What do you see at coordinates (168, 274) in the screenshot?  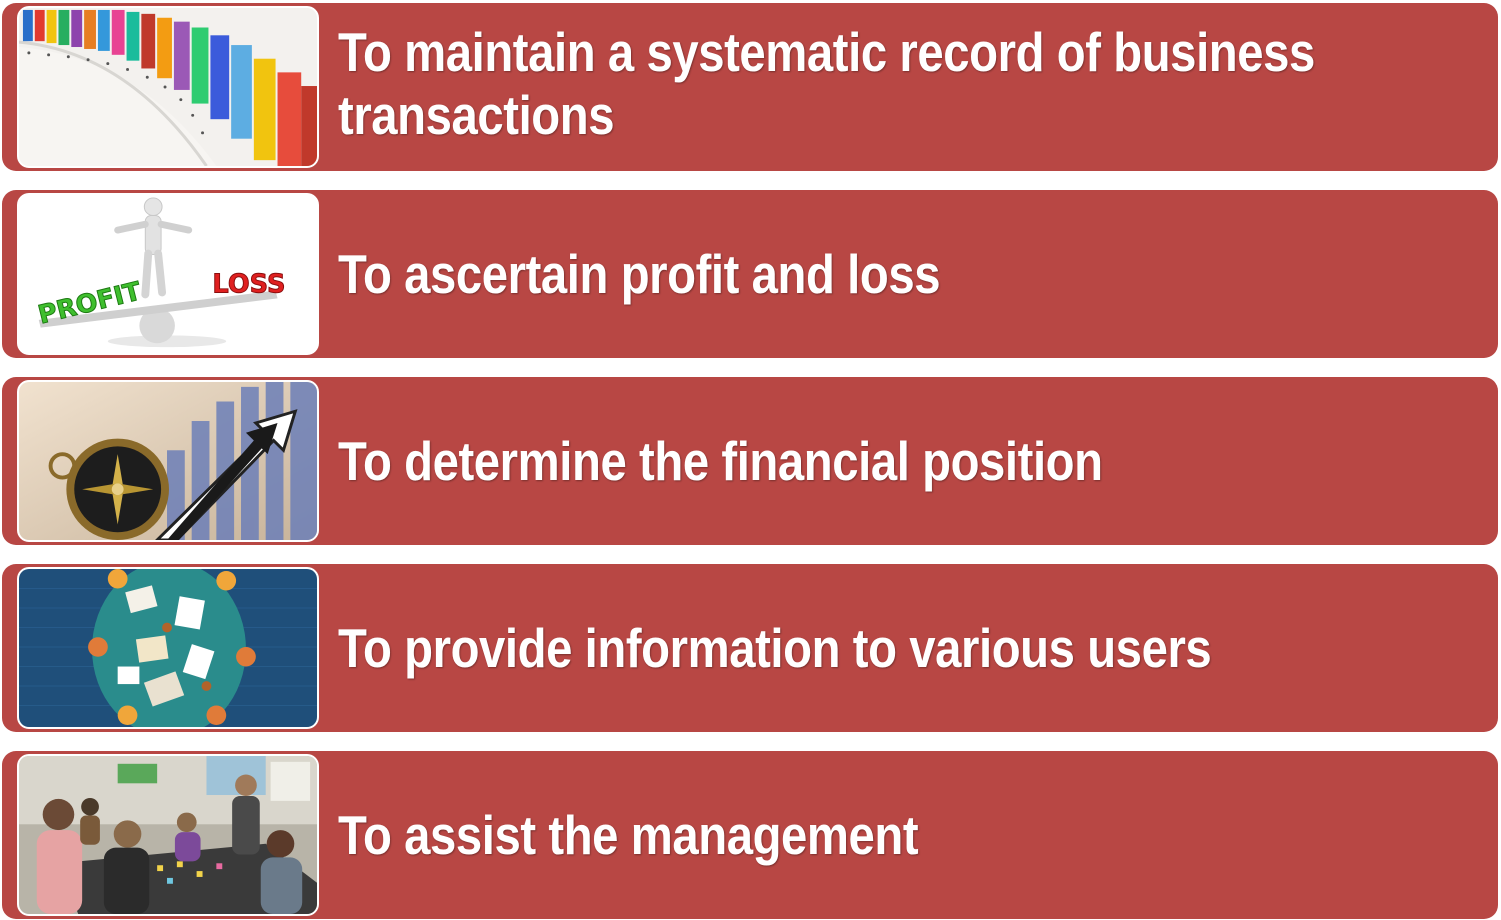 I see `profit-loss-seesaw-image: PROFIT LOSS` at bounding box center [168, 274].